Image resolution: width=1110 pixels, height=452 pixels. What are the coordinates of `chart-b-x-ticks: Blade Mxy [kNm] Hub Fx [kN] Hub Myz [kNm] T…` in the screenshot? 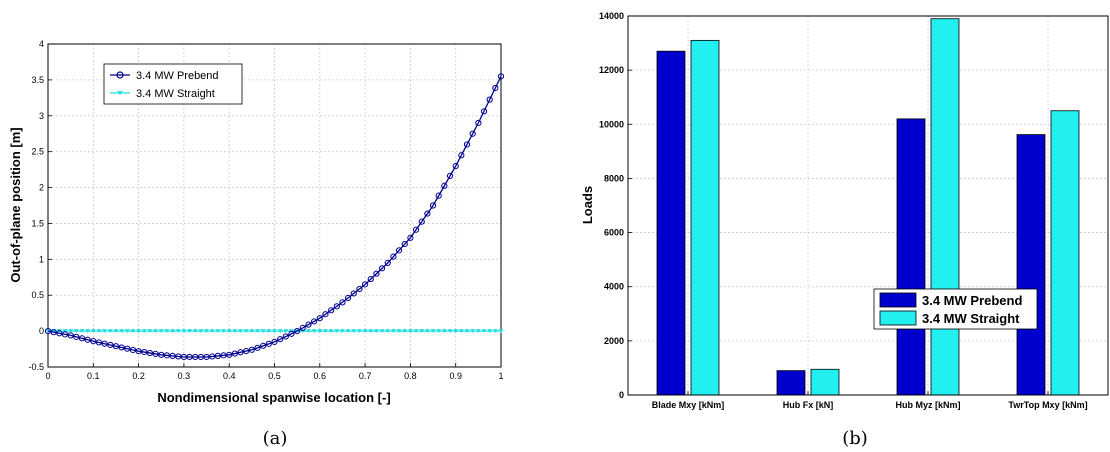 It's located at (870, 400).